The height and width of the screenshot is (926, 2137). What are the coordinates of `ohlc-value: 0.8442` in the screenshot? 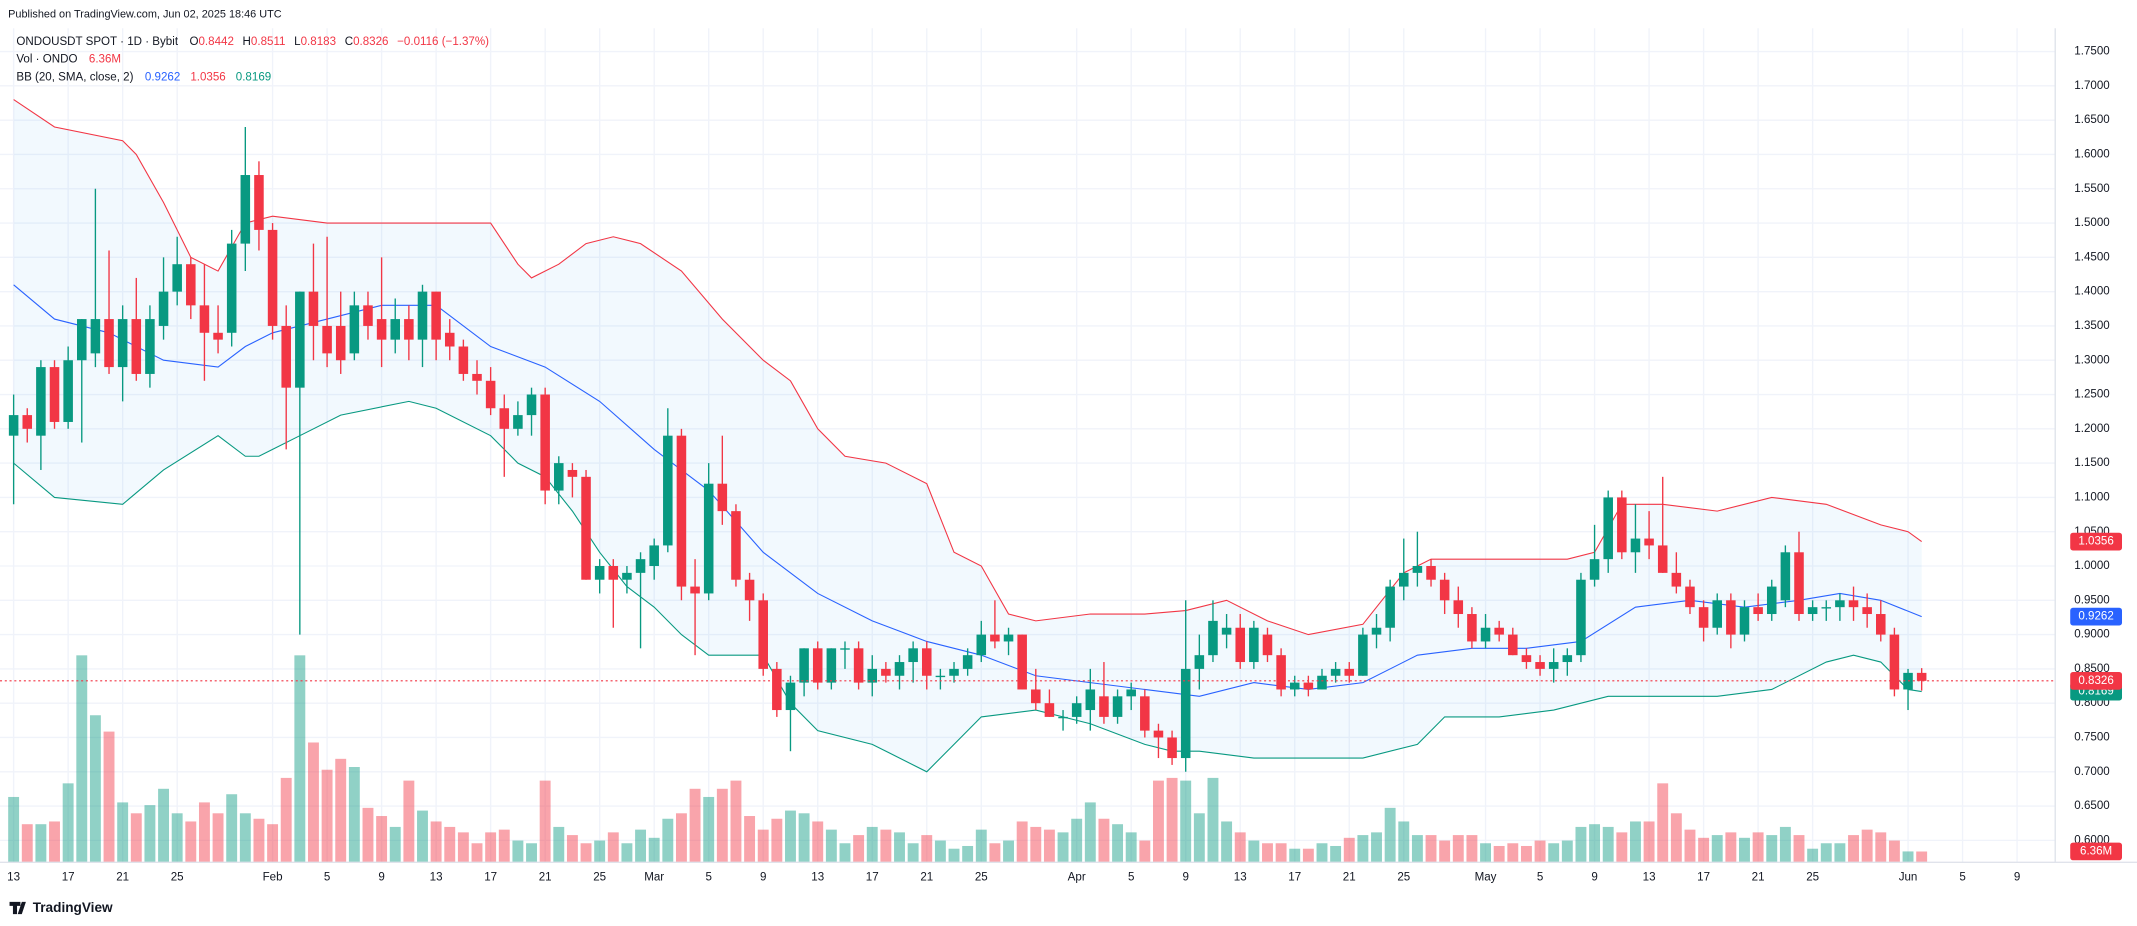 It's located at (215, 42).